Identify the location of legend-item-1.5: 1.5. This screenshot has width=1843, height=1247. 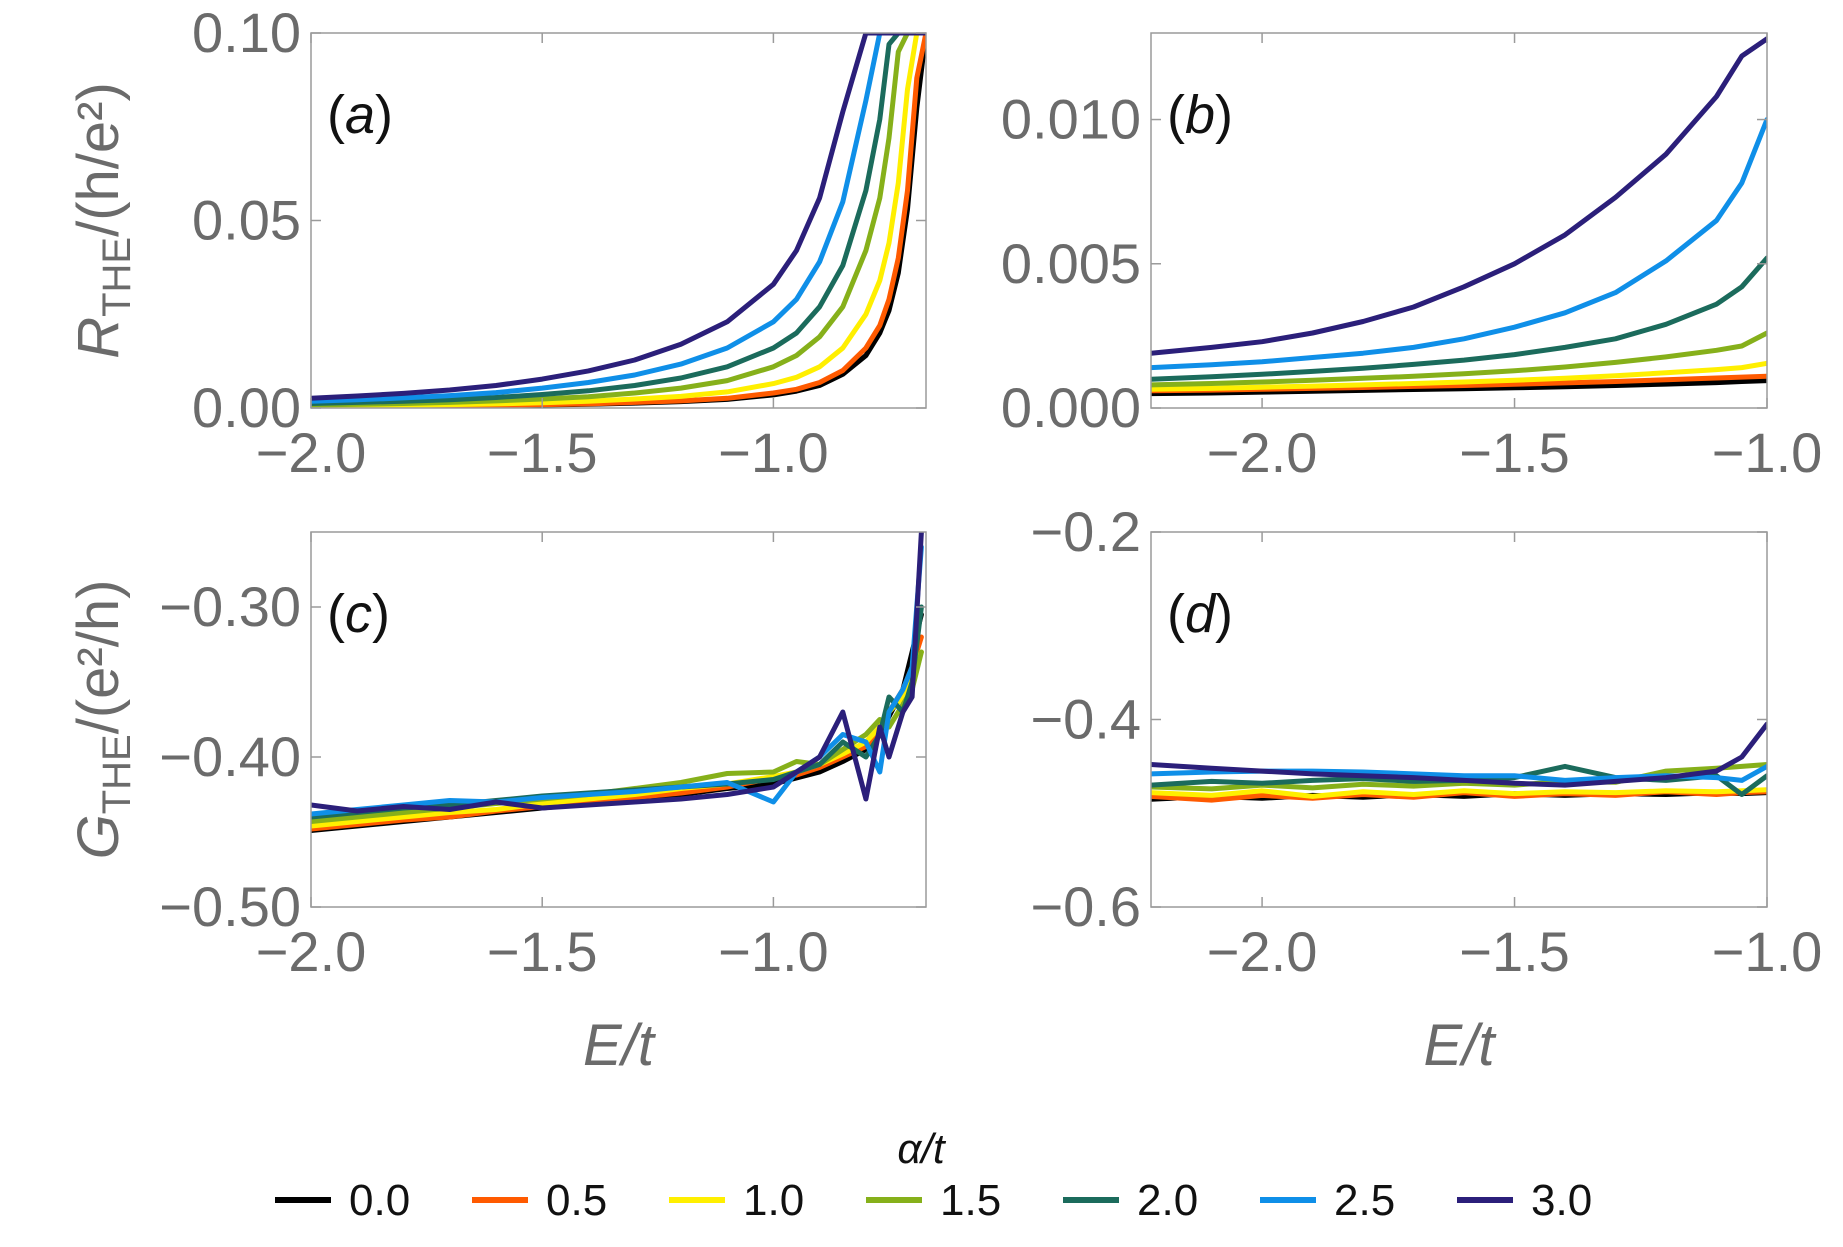
(933, 1200).